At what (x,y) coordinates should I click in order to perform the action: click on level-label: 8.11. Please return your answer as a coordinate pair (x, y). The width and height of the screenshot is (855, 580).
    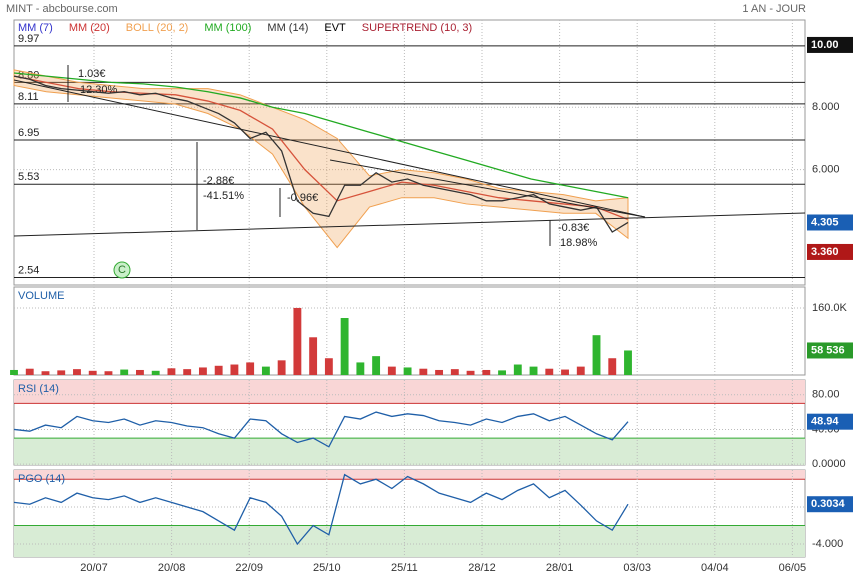
    Looking at the image, I should click on (28, 97).